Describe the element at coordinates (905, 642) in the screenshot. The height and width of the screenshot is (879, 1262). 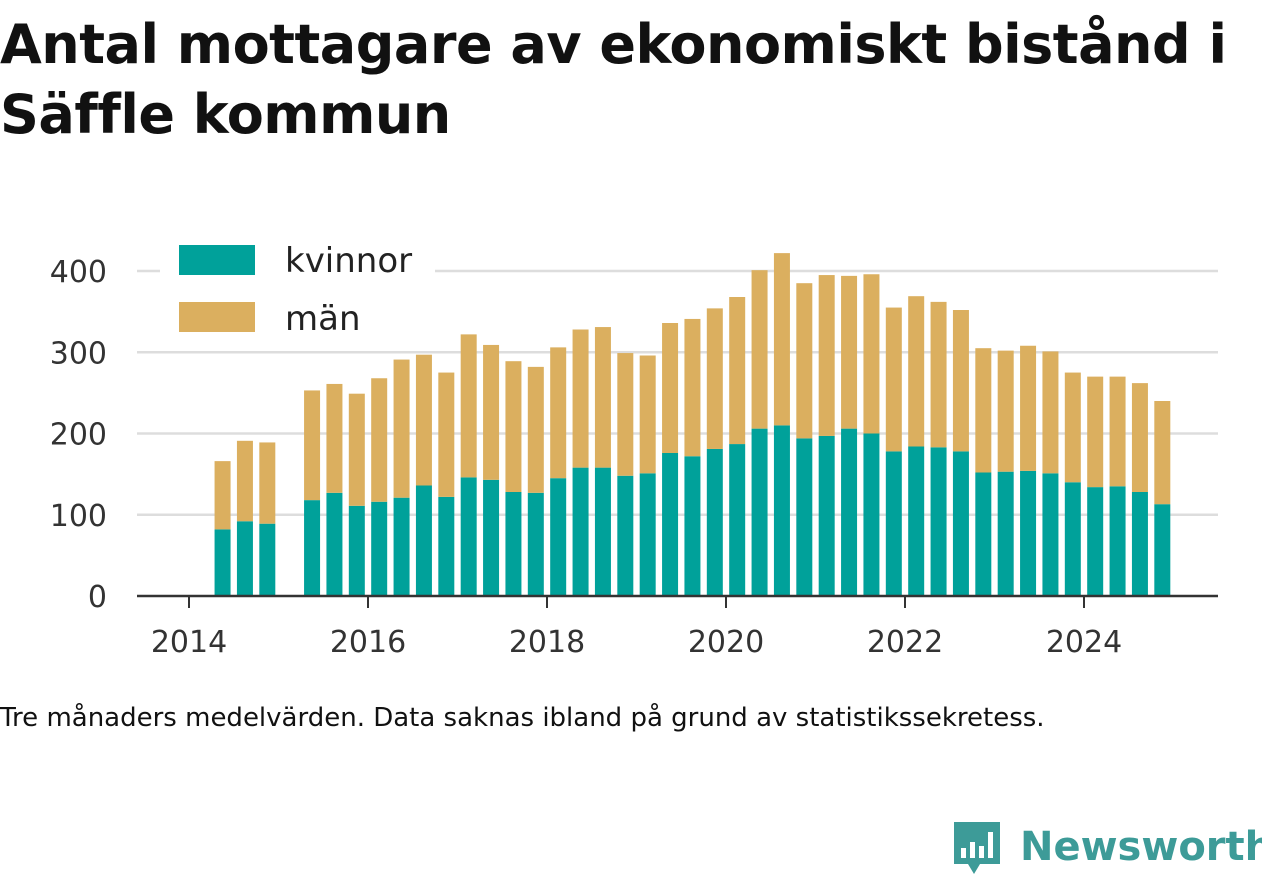
I see `x-tick-label: 2022` at that location.